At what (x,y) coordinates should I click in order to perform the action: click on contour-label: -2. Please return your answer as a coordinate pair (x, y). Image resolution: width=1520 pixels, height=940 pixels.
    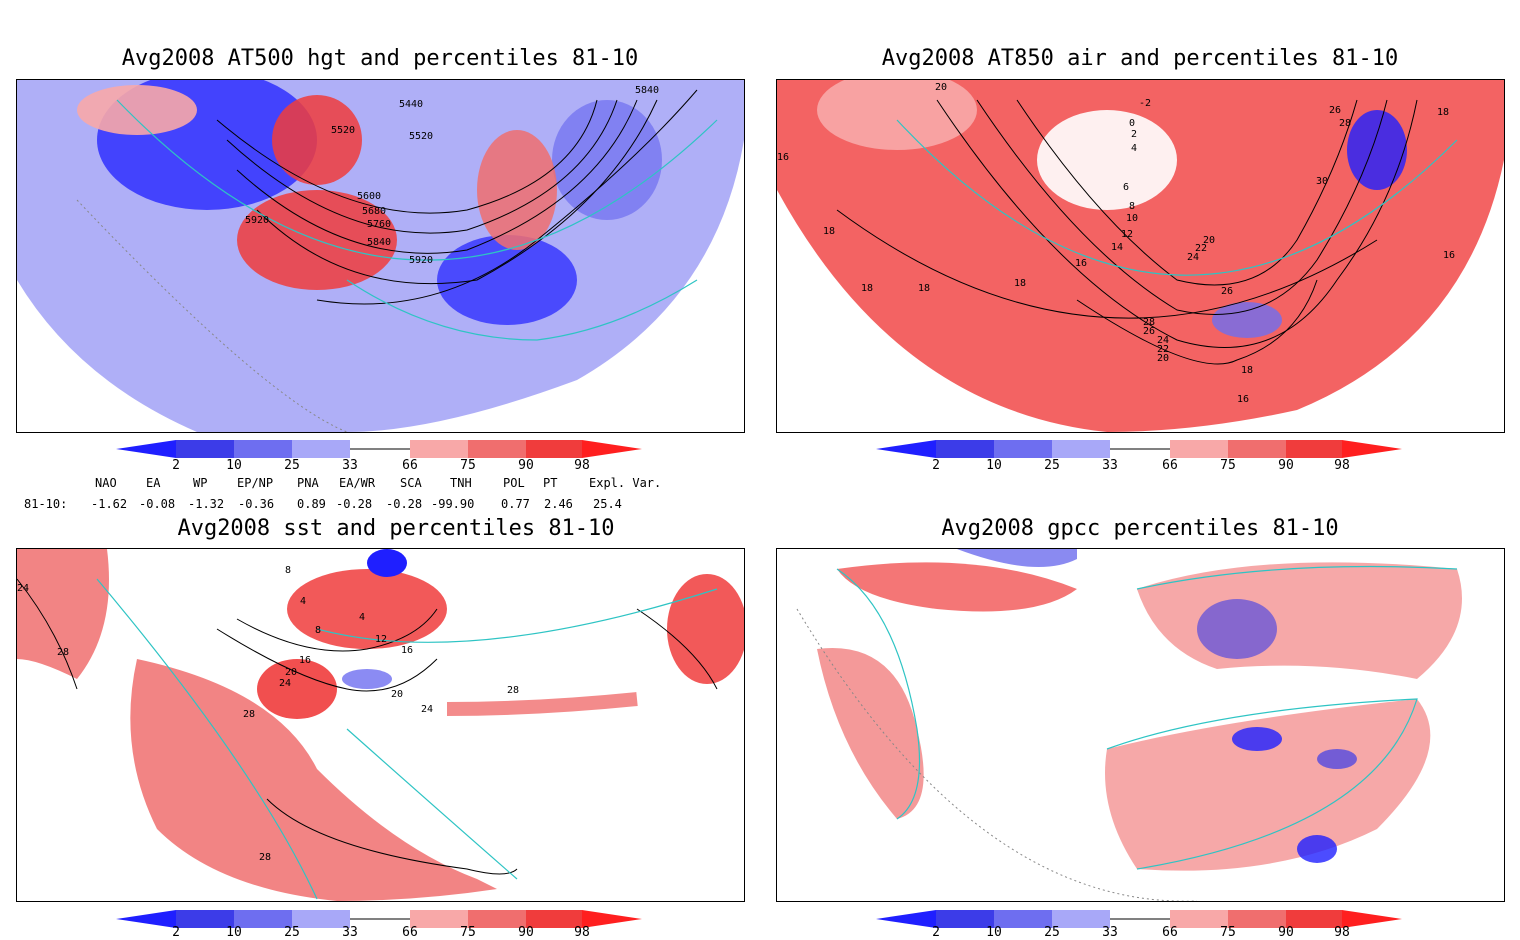
    Looking at the image, I should click on (1145, 103).